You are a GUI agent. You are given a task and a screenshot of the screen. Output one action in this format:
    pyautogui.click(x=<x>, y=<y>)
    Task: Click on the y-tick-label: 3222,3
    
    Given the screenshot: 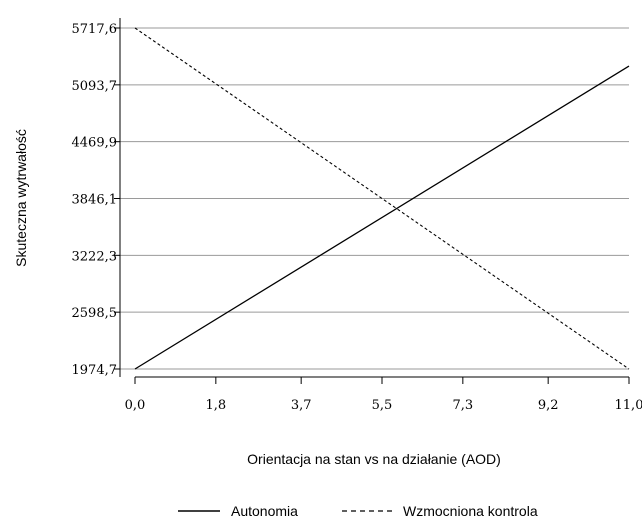 What is the action you would take?
    pyautogui.click(x=95, y=256)
    